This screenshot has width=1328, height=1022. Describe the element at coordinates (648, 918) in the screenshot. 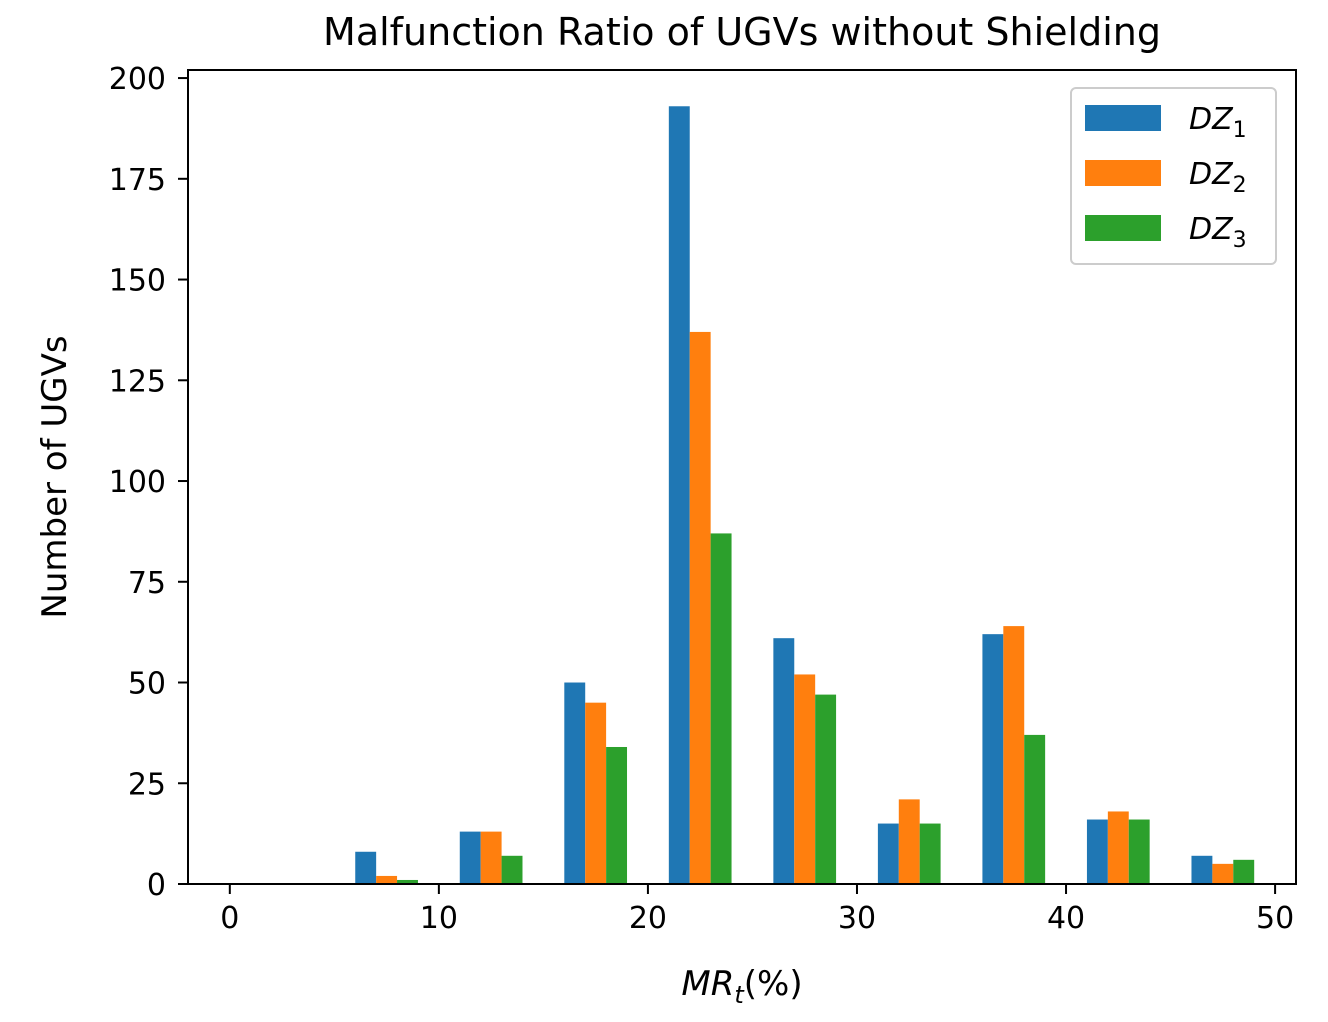

I see `x-tick-label: 20` at that location.